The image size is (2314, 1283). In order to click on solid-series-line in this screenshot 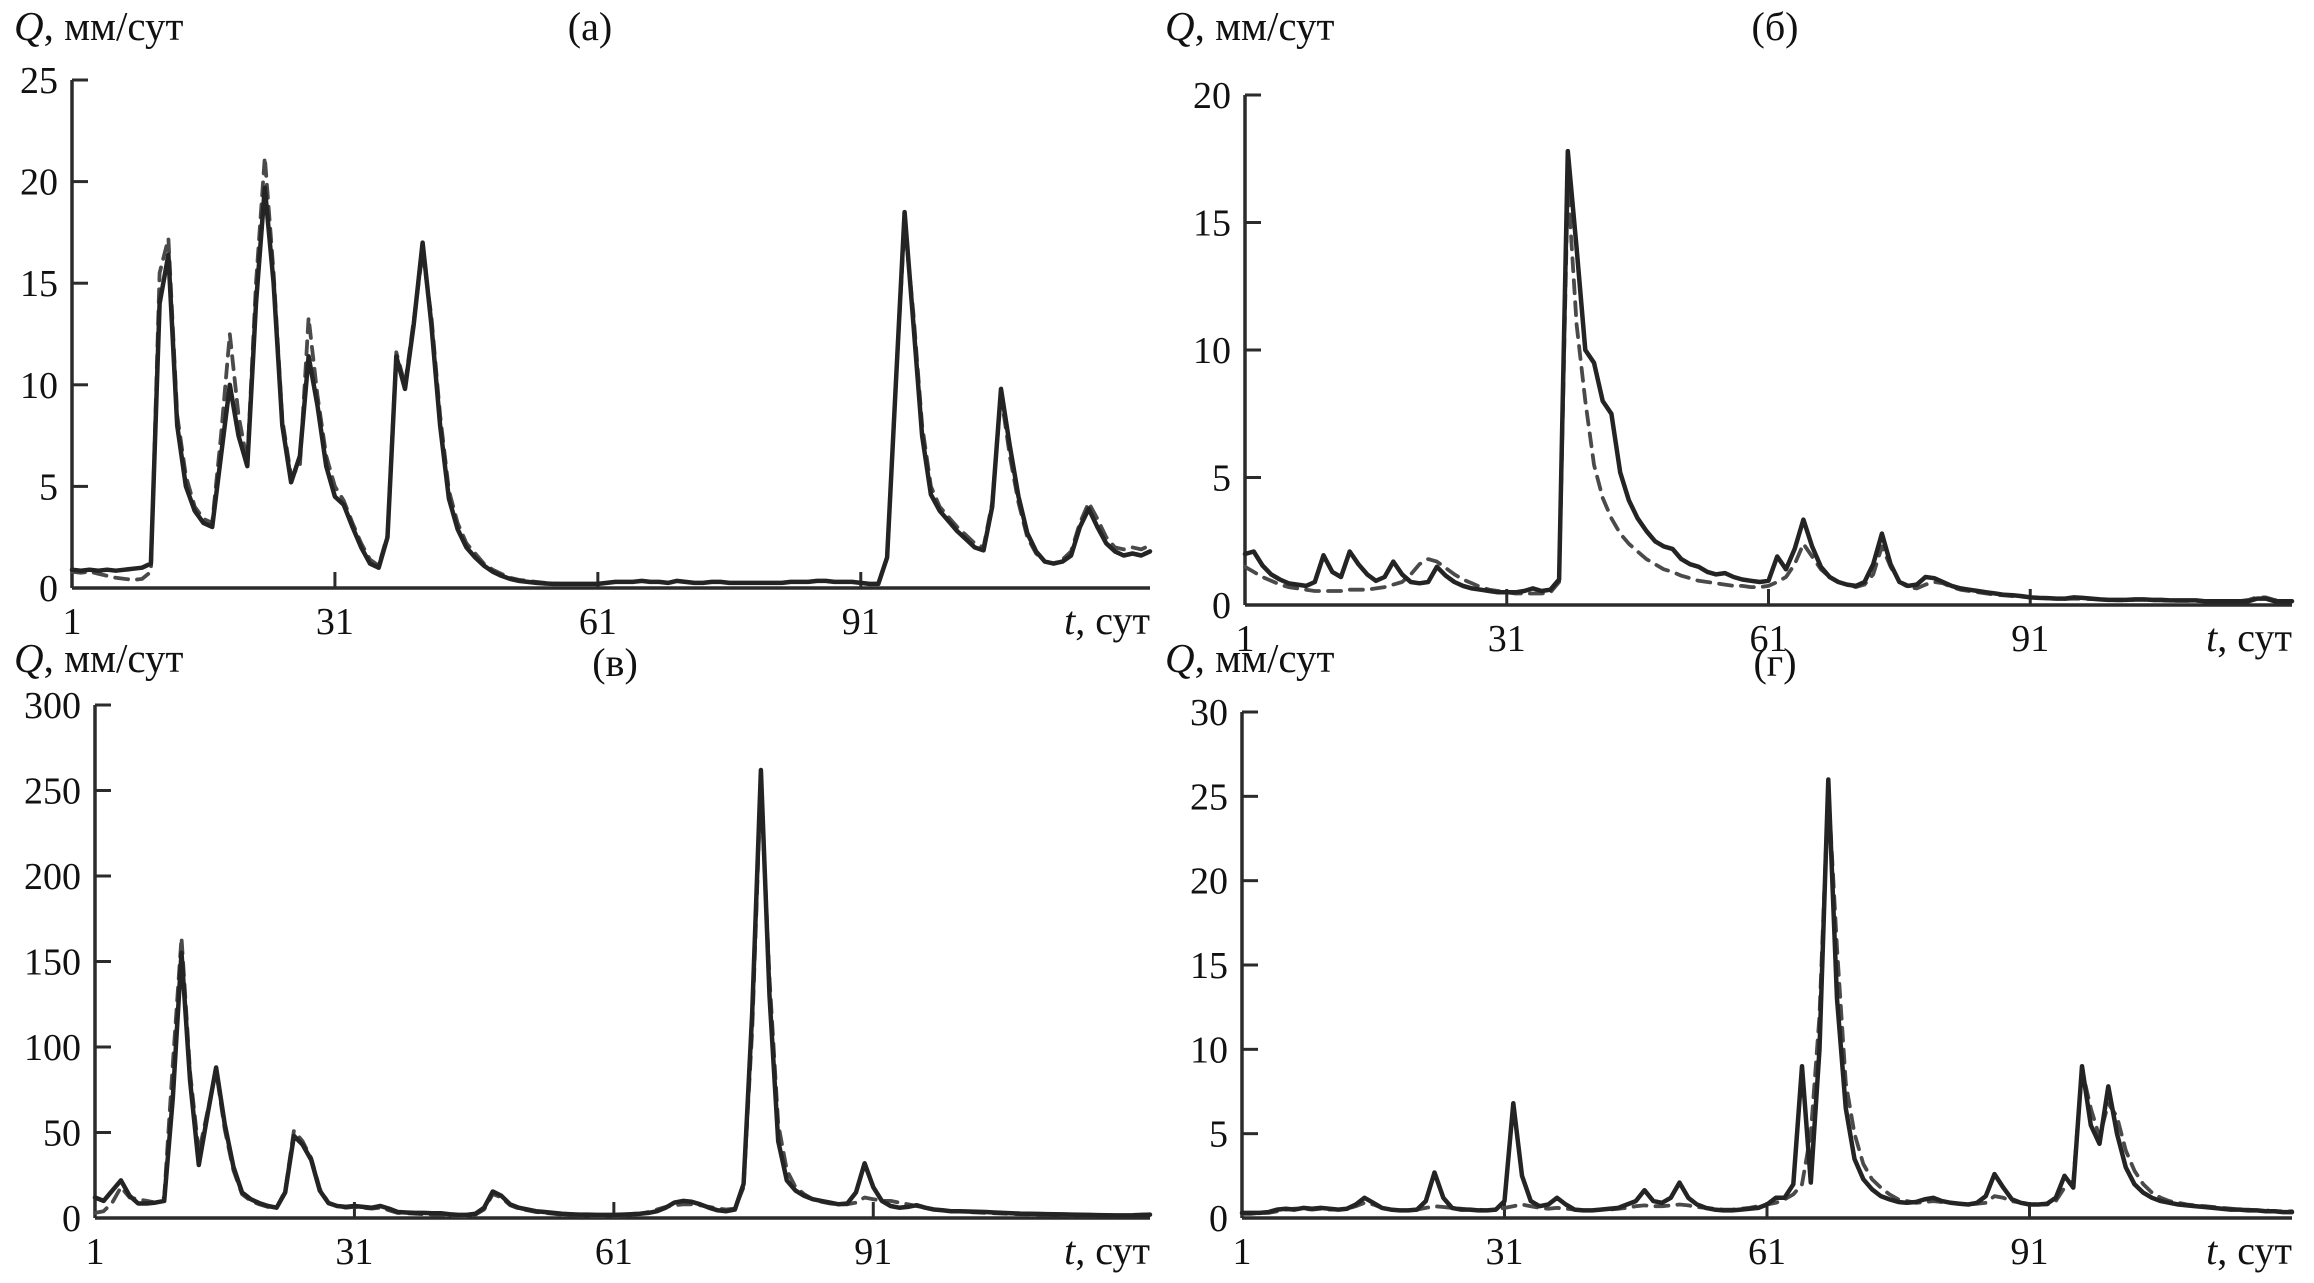, I will do `click(611, 386)`.